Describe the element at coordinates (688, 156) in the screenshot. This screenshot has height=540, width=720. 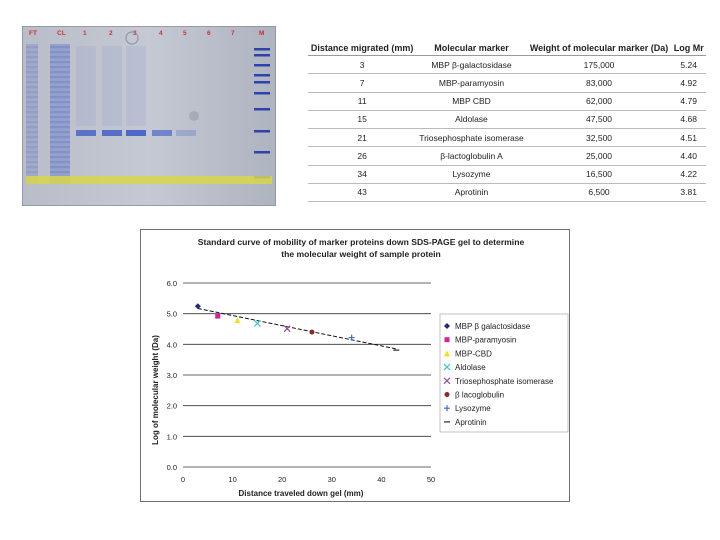
I see `table-cell: 4.40` at that location.